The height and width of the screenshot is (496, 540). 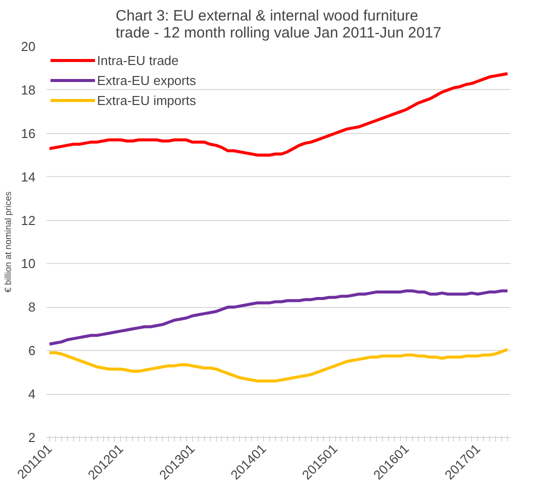 What do you see at coordinates (32, 394) in the screenshot?
I see `y-tick-label: 4` at bounding box center [32, 394].